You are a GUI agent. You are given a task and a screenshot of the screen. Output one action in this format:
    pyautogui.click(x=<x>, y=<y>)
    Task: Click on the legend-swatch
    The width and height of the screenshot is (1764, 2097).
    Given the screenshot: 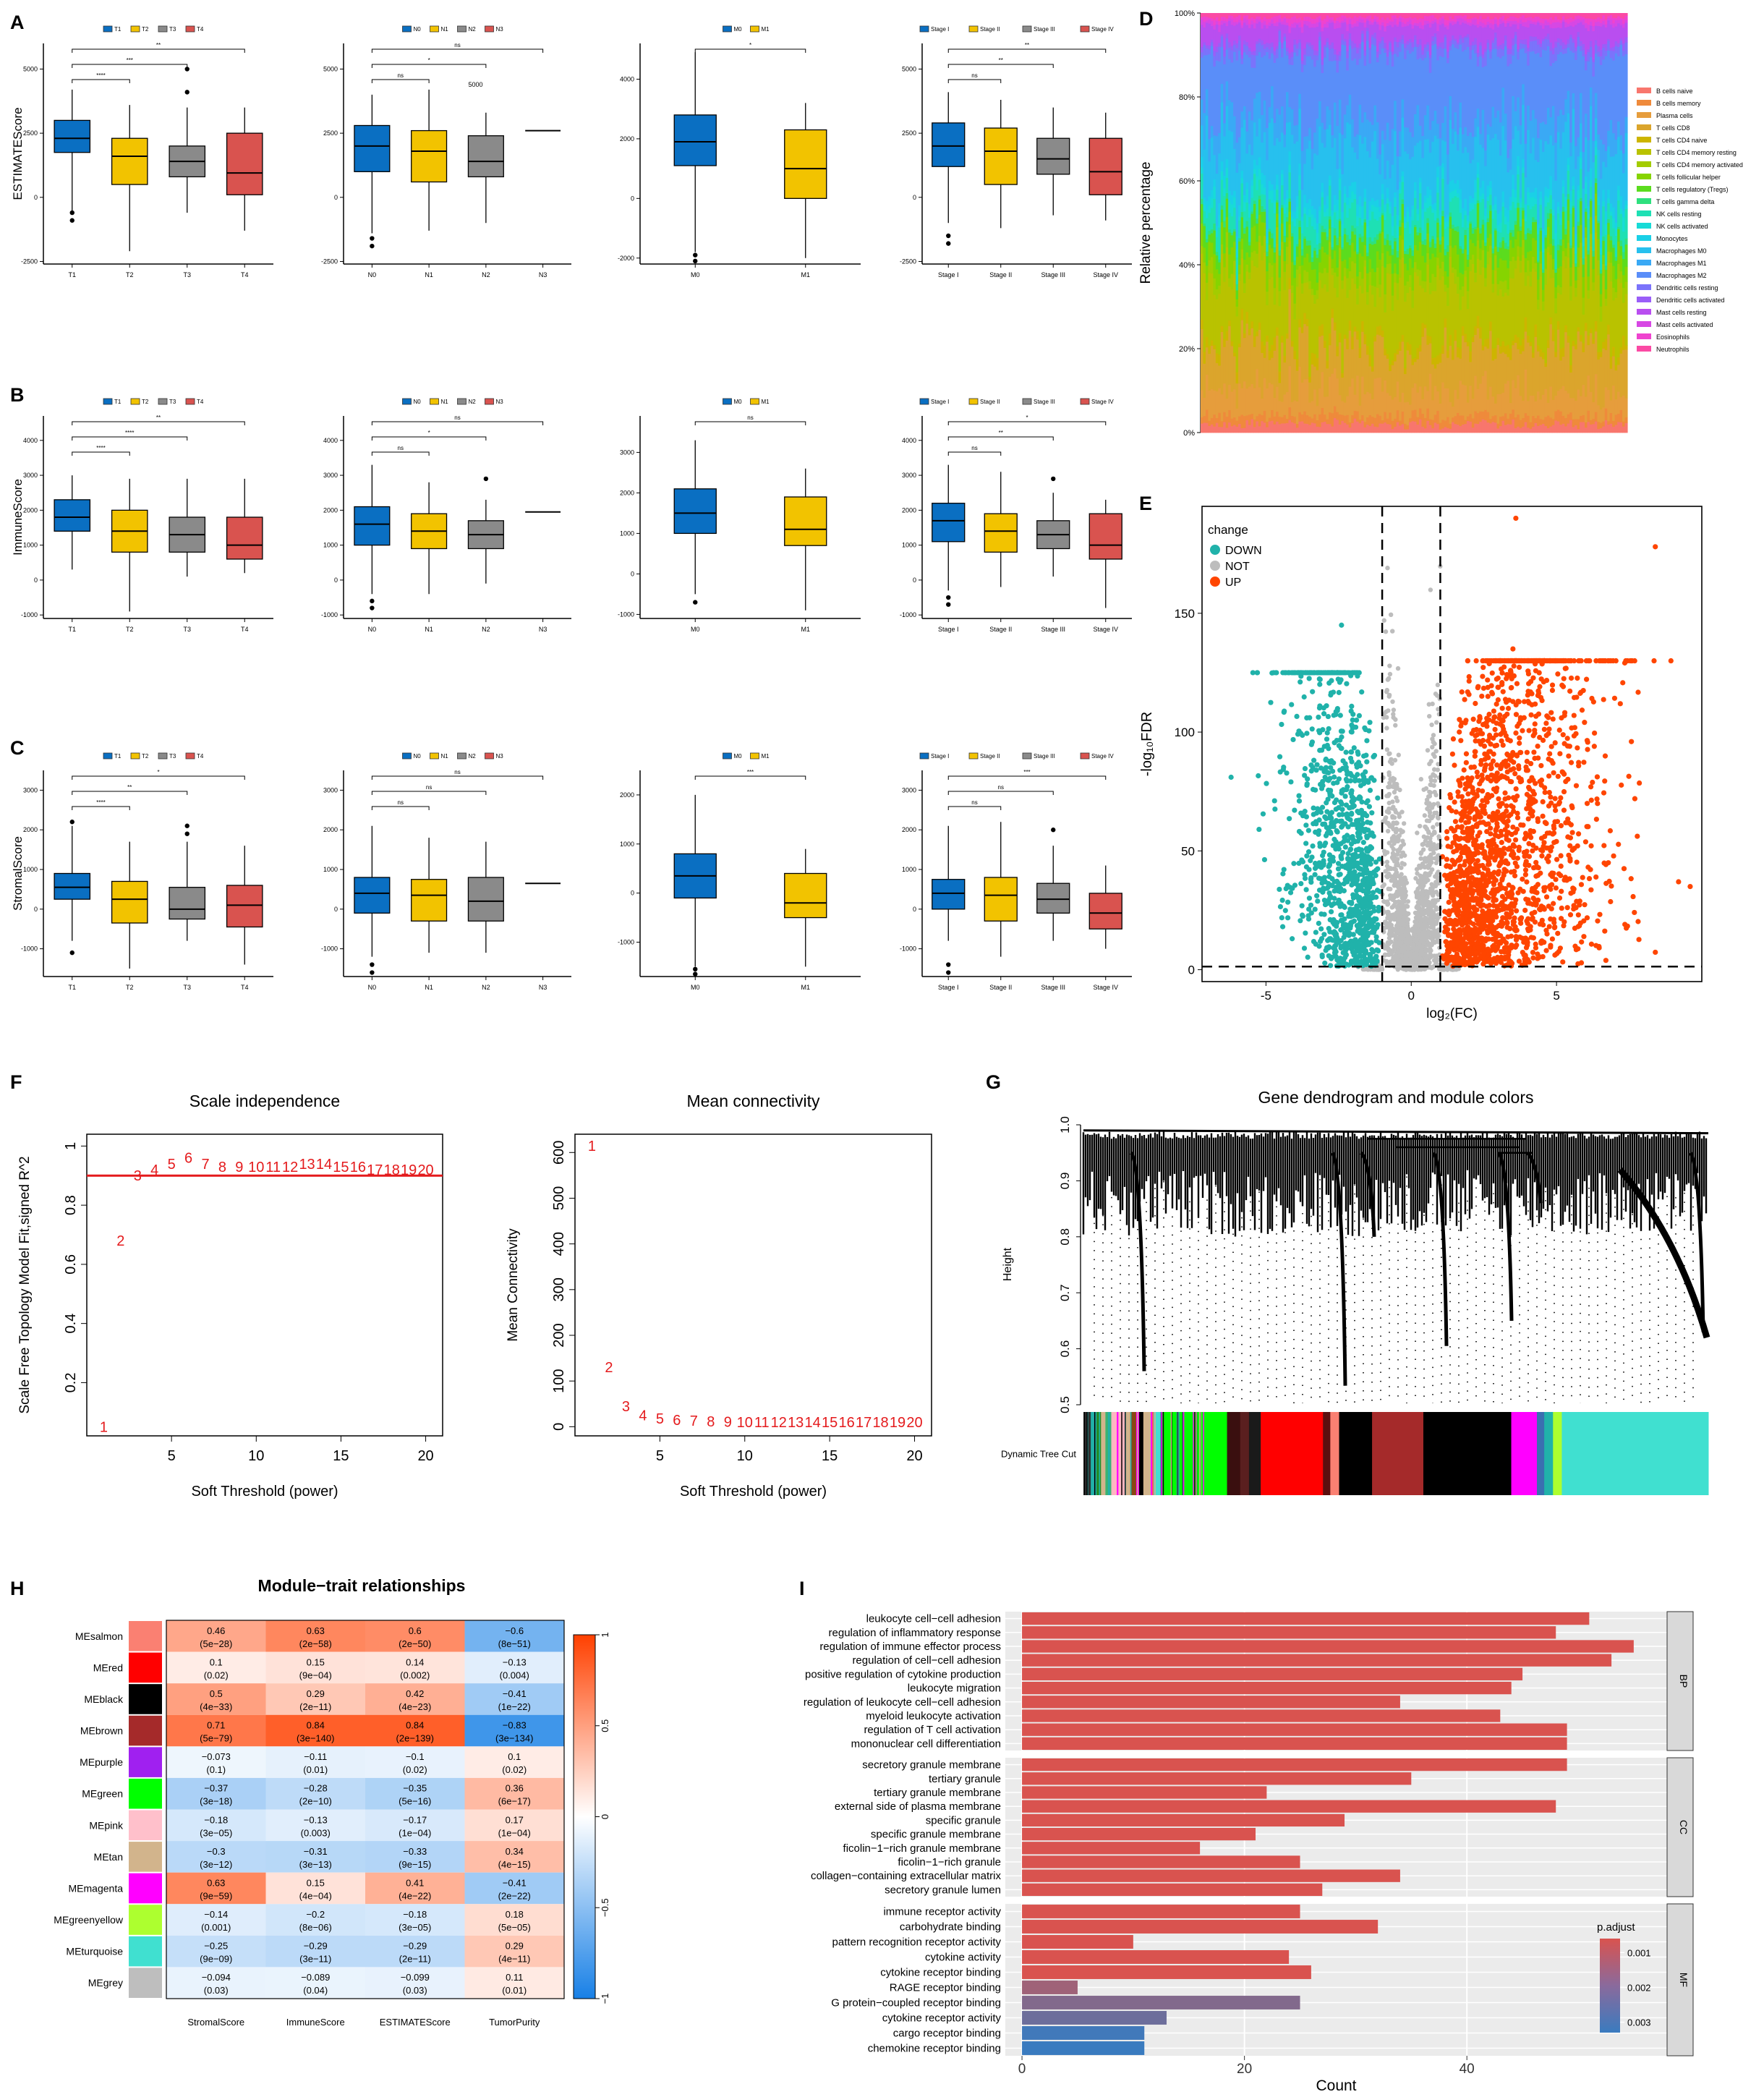 What is the action you would take?
    pyautogui.click(x=1644, y=176)
    